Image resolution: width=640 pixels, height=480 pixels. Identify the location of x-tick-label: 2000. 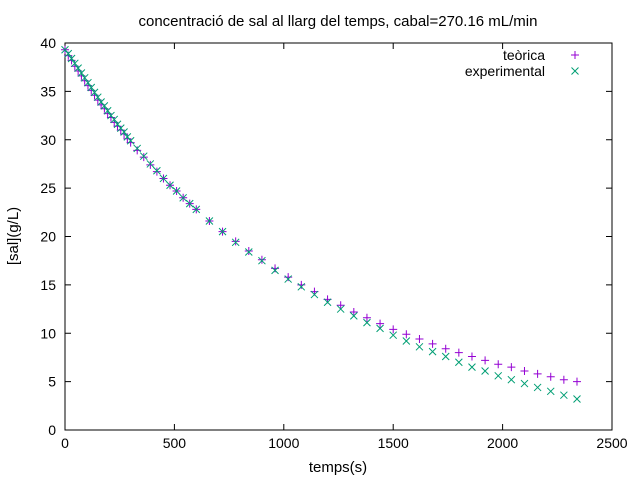
(502, 443).